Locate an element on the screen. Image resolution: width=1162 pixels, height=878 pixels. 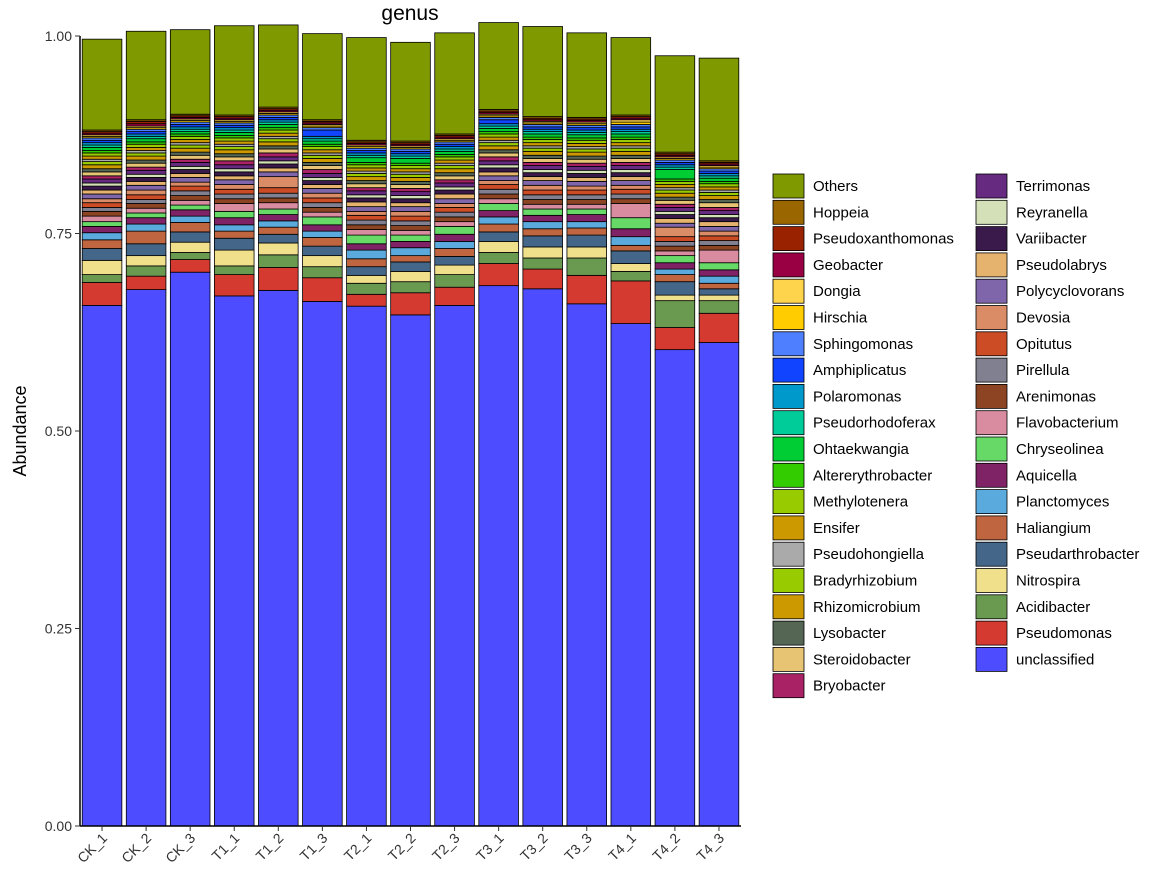
bar-segment-t3-1-methylotenera is located at coordinates (498, 135).